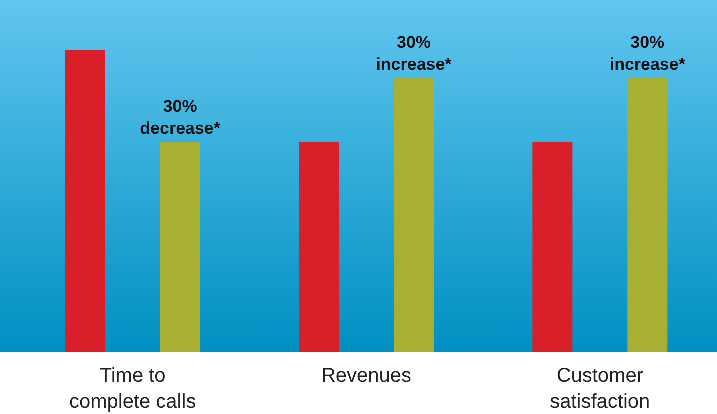 The height and width of the screenshot is (414, 717). What do you see at coordinates (600, 389) in the screenshot?
I see `x-tick-label: Customer satisfaction` at bounding box center [600, 389].